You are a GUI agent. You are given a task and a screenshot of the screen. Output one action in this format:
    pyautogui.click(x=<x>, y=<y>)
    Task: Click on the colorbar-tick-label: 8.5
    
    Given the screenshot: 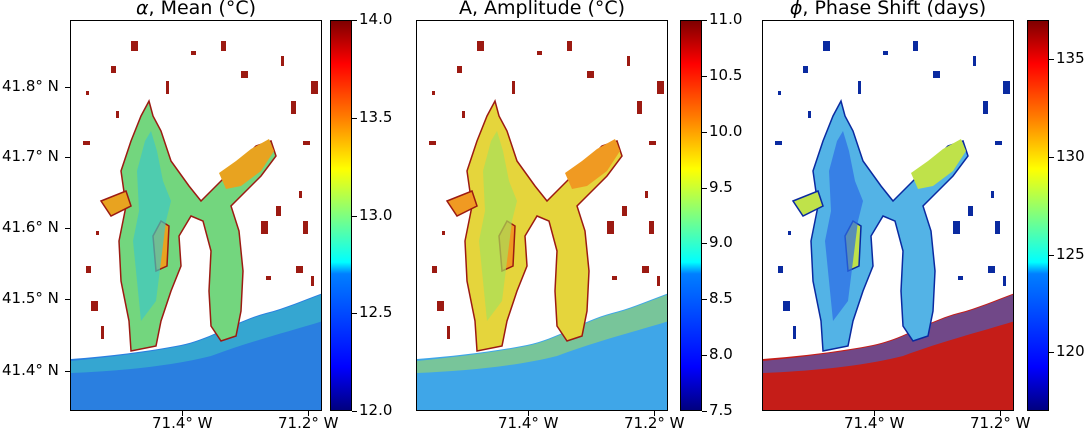 What is the action you would take?
    pyautogui.click(x=721, y=298)
    